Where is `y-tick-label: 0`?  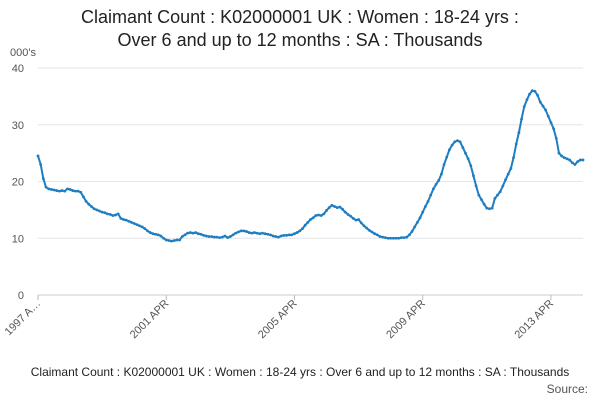 y-tick-label: 0 is located at coordinates (21, 296).